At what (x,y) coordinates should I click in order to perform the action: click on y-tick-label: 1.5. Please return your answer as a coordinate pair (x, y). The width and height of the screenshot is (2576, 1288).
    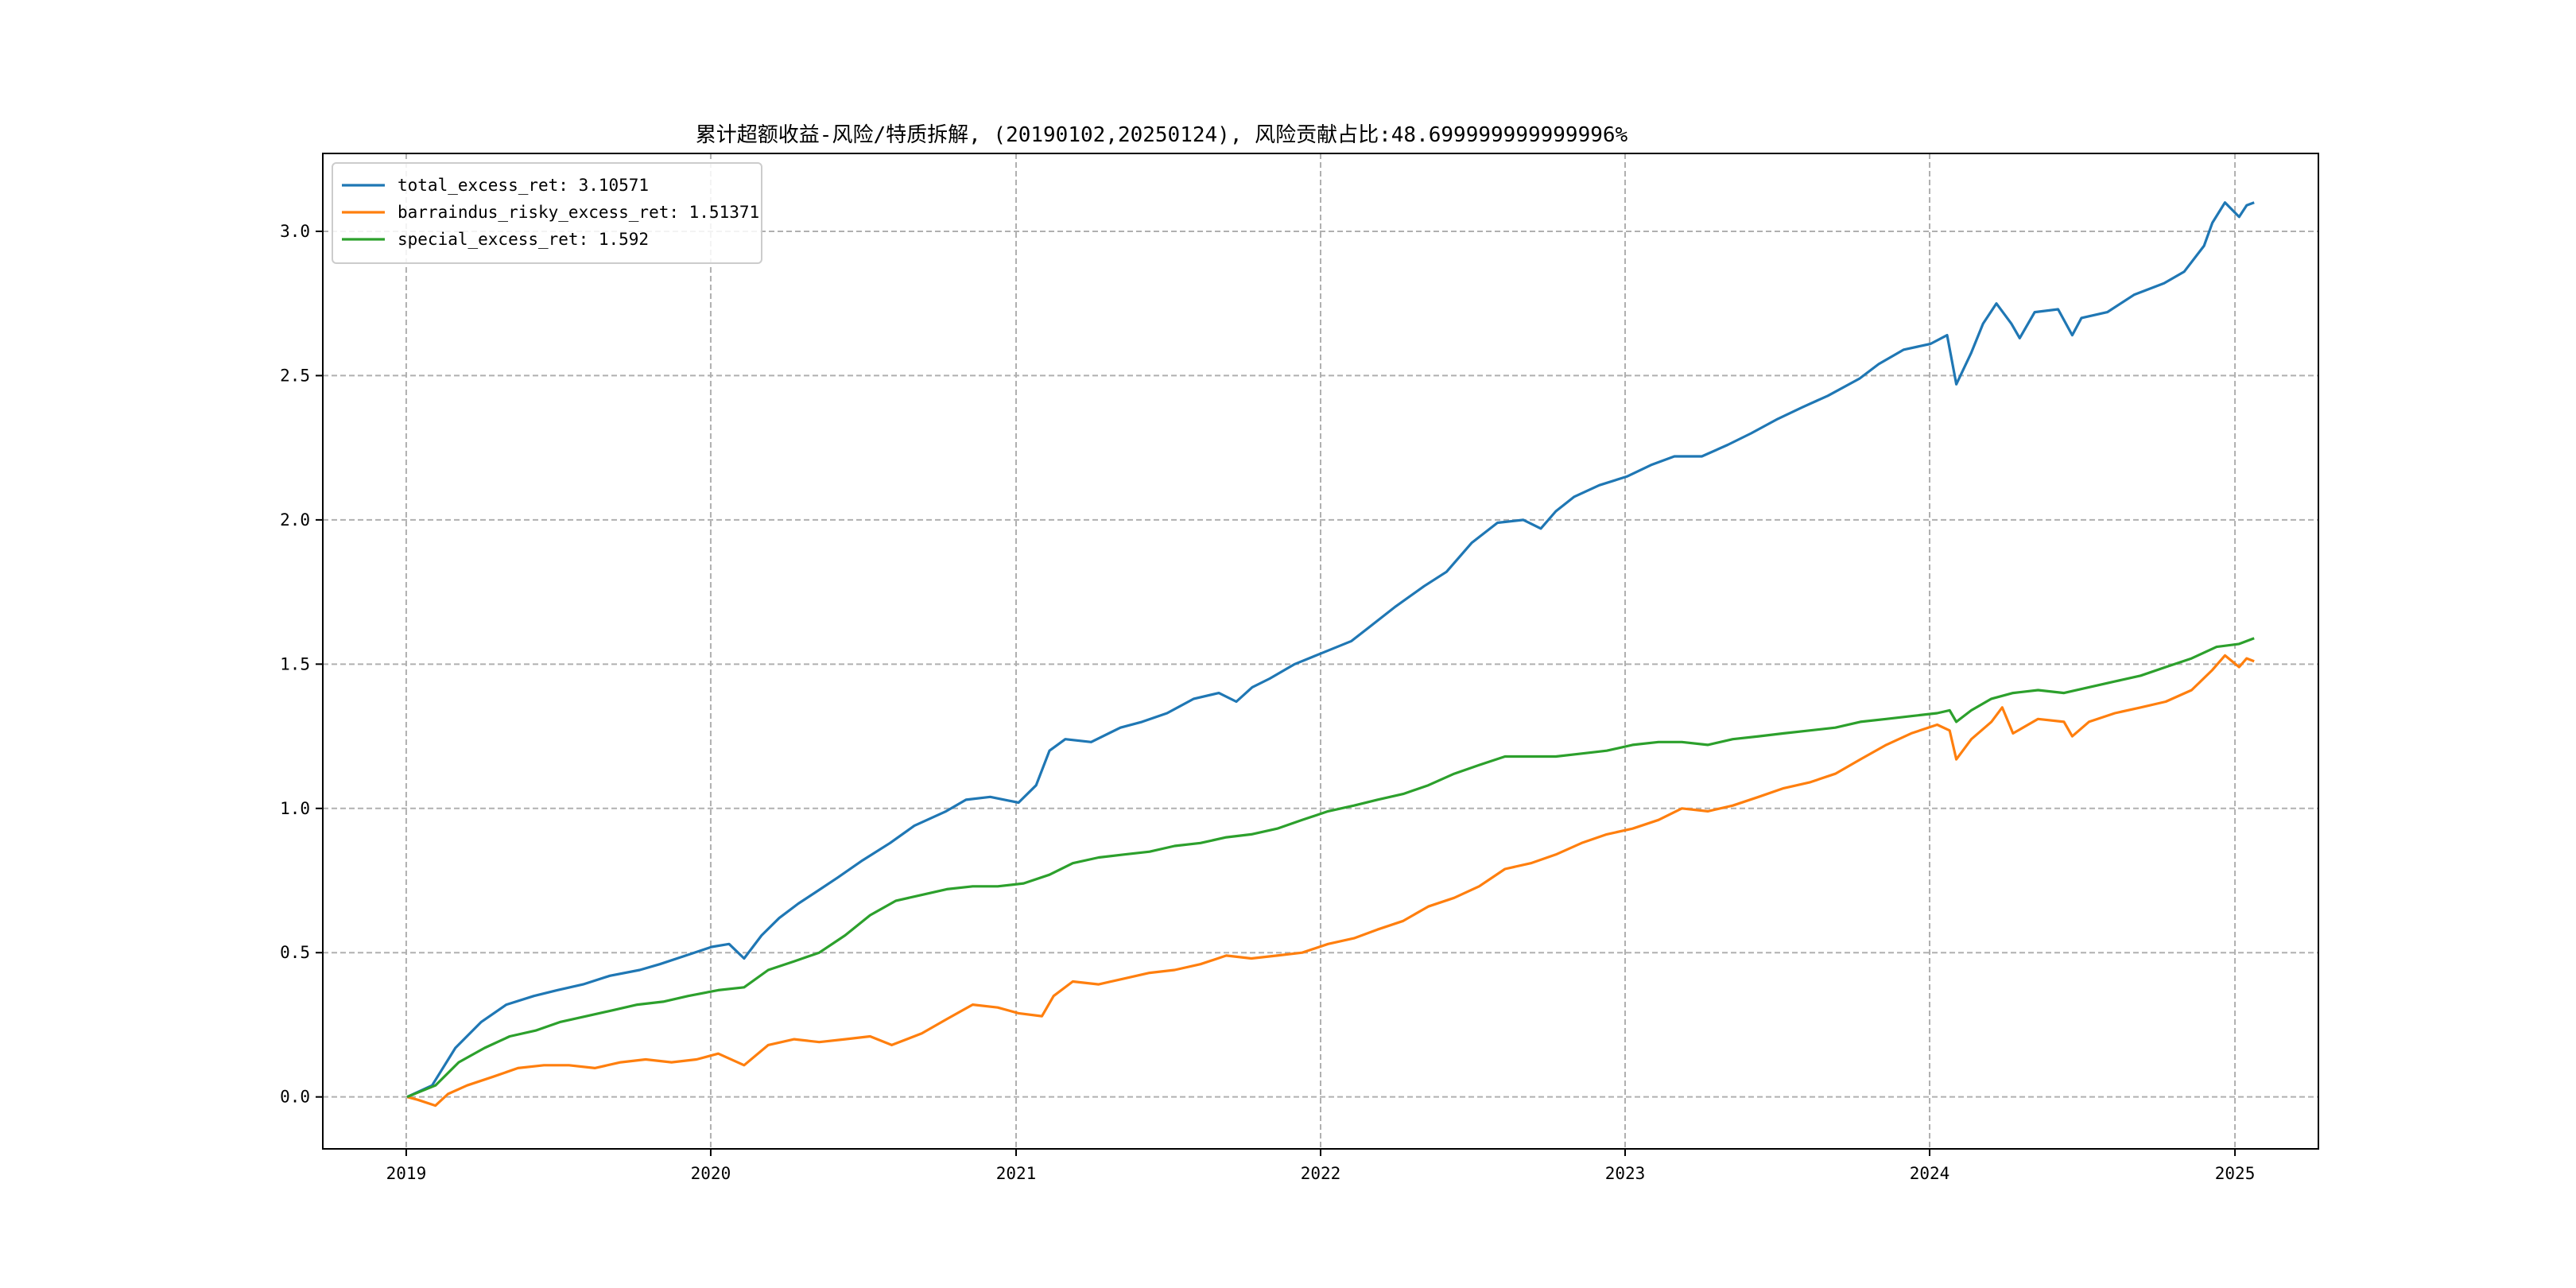
    Looking at the image, I should click on (295, 664).